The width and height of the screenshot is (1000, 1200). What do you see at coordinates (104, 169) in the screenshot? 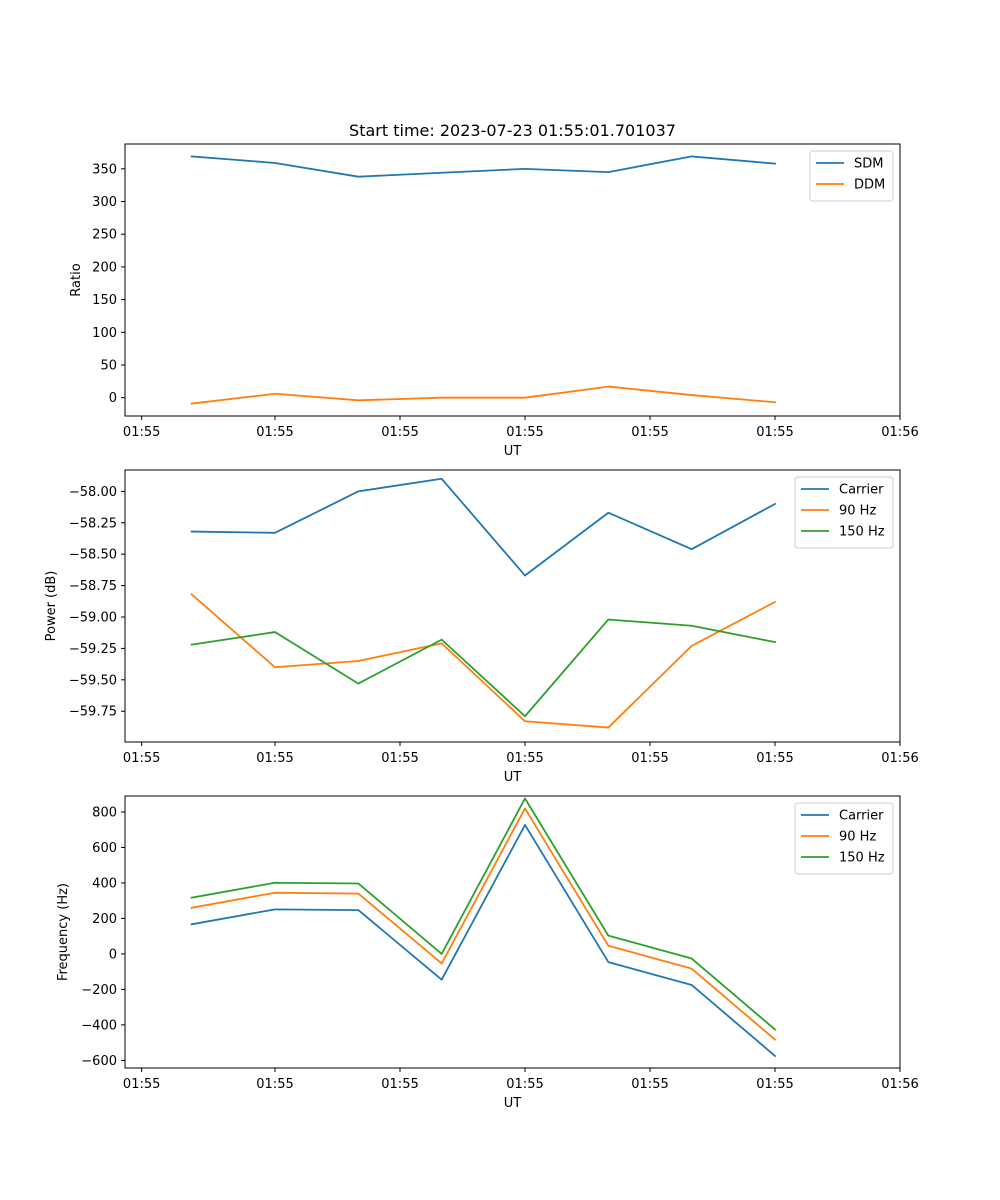
I see `y-tick-label: 350` at bounding box center [104, 169].